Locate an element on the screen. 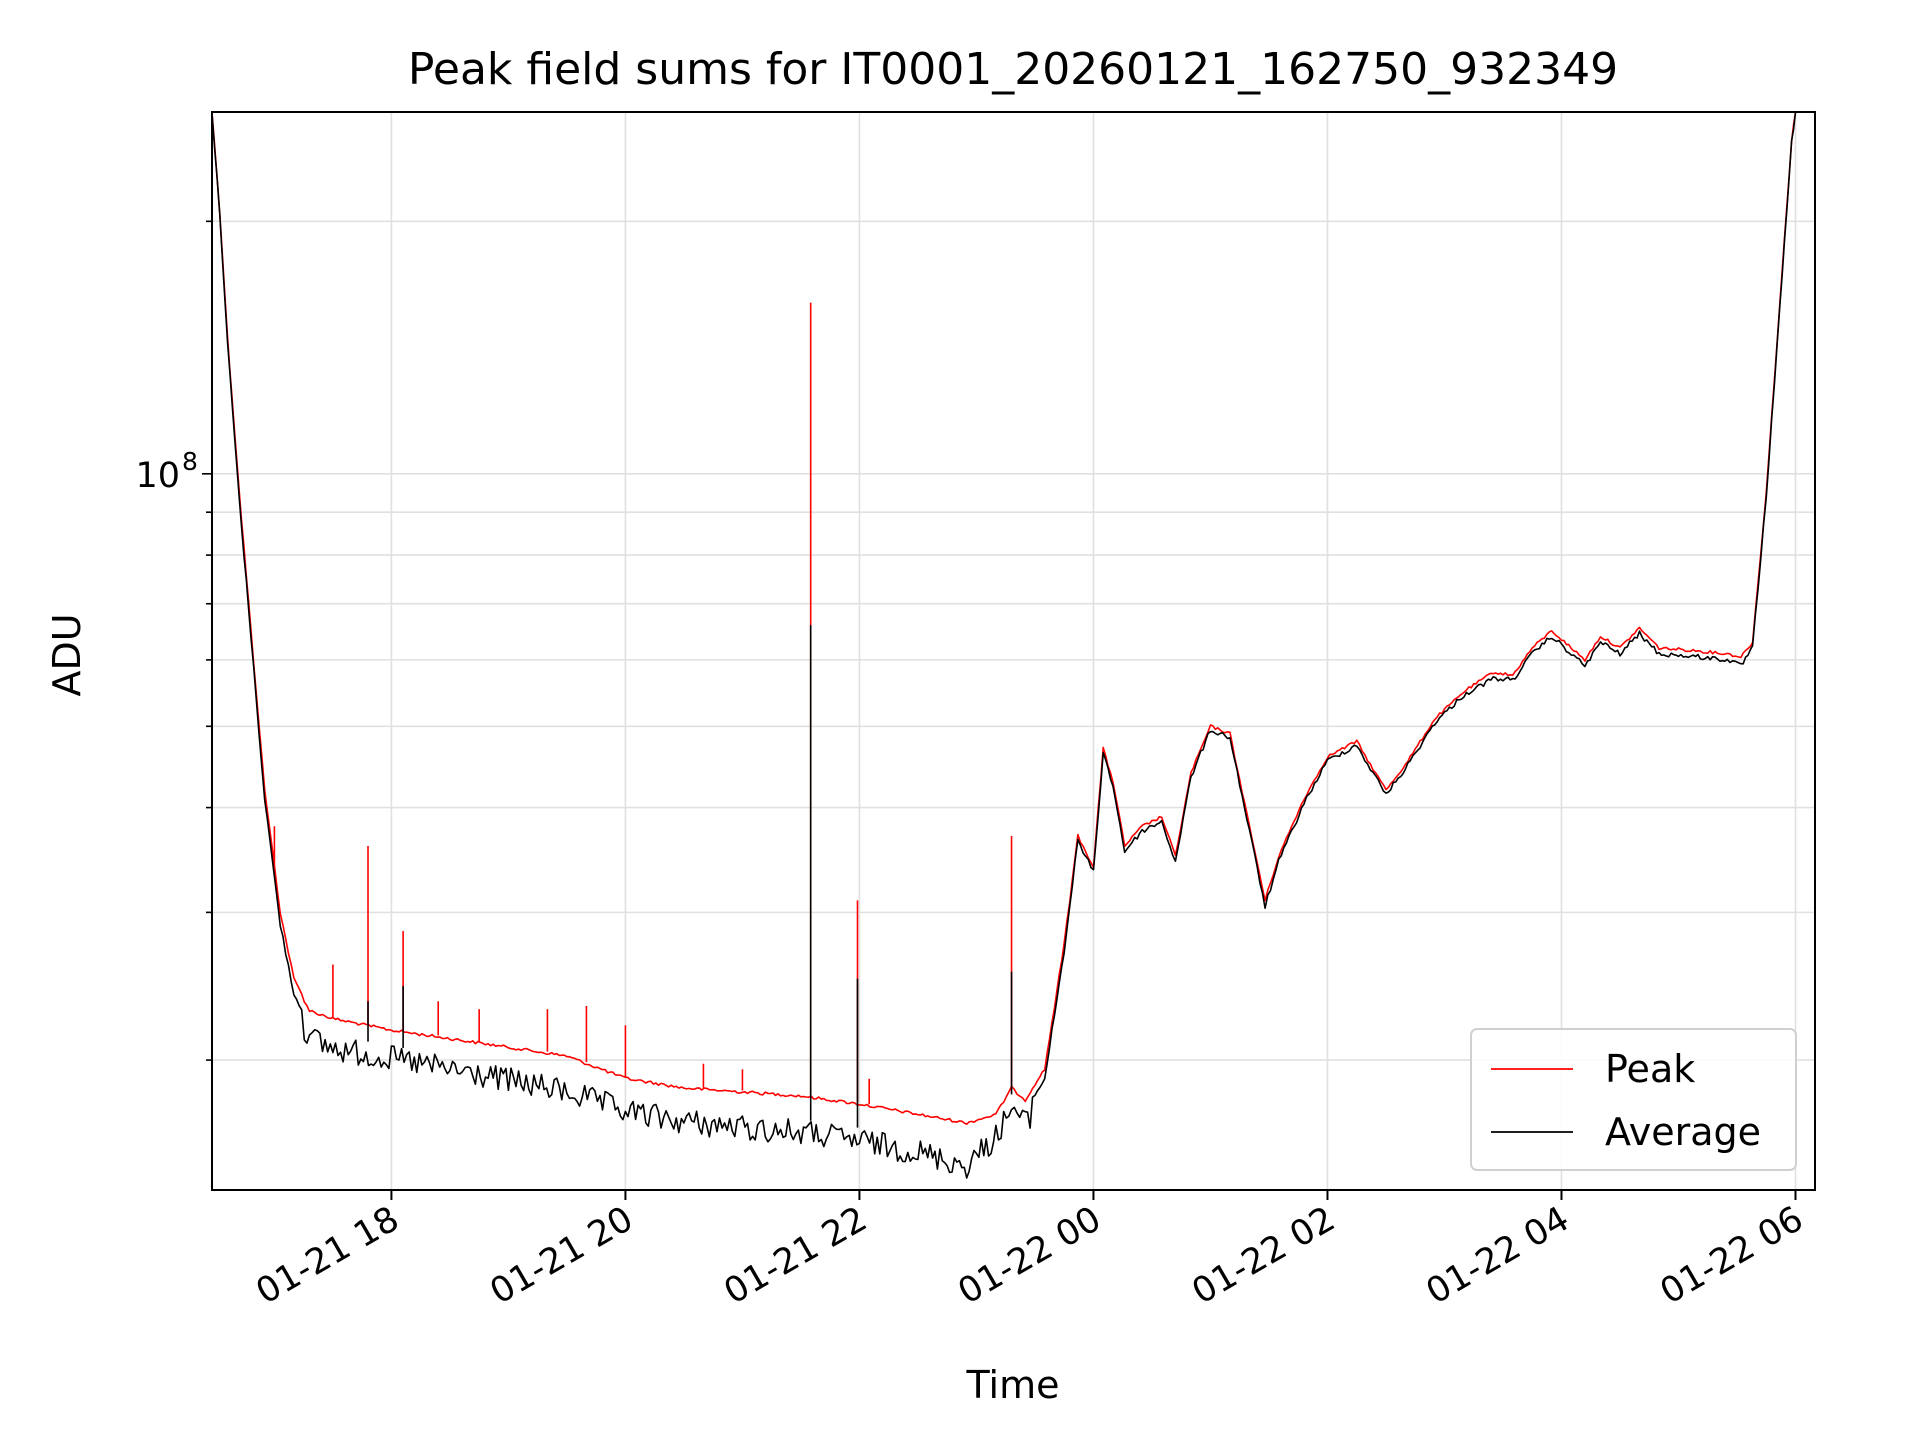  legend: Peak Average is located at coordinates (1633, 1099).